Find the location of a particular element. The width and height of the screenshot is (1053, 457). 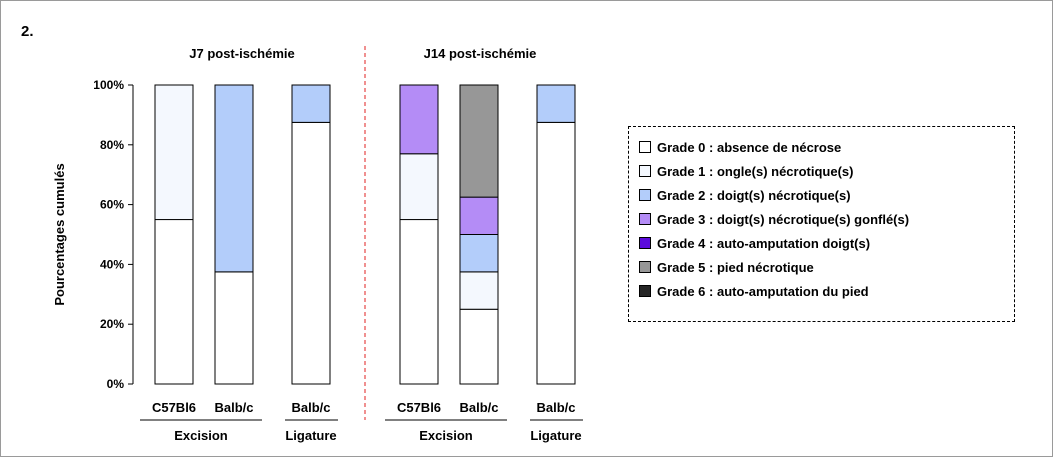

legend-label: Grade 0 : absence de nécrose is located at coordinates (749, 147).